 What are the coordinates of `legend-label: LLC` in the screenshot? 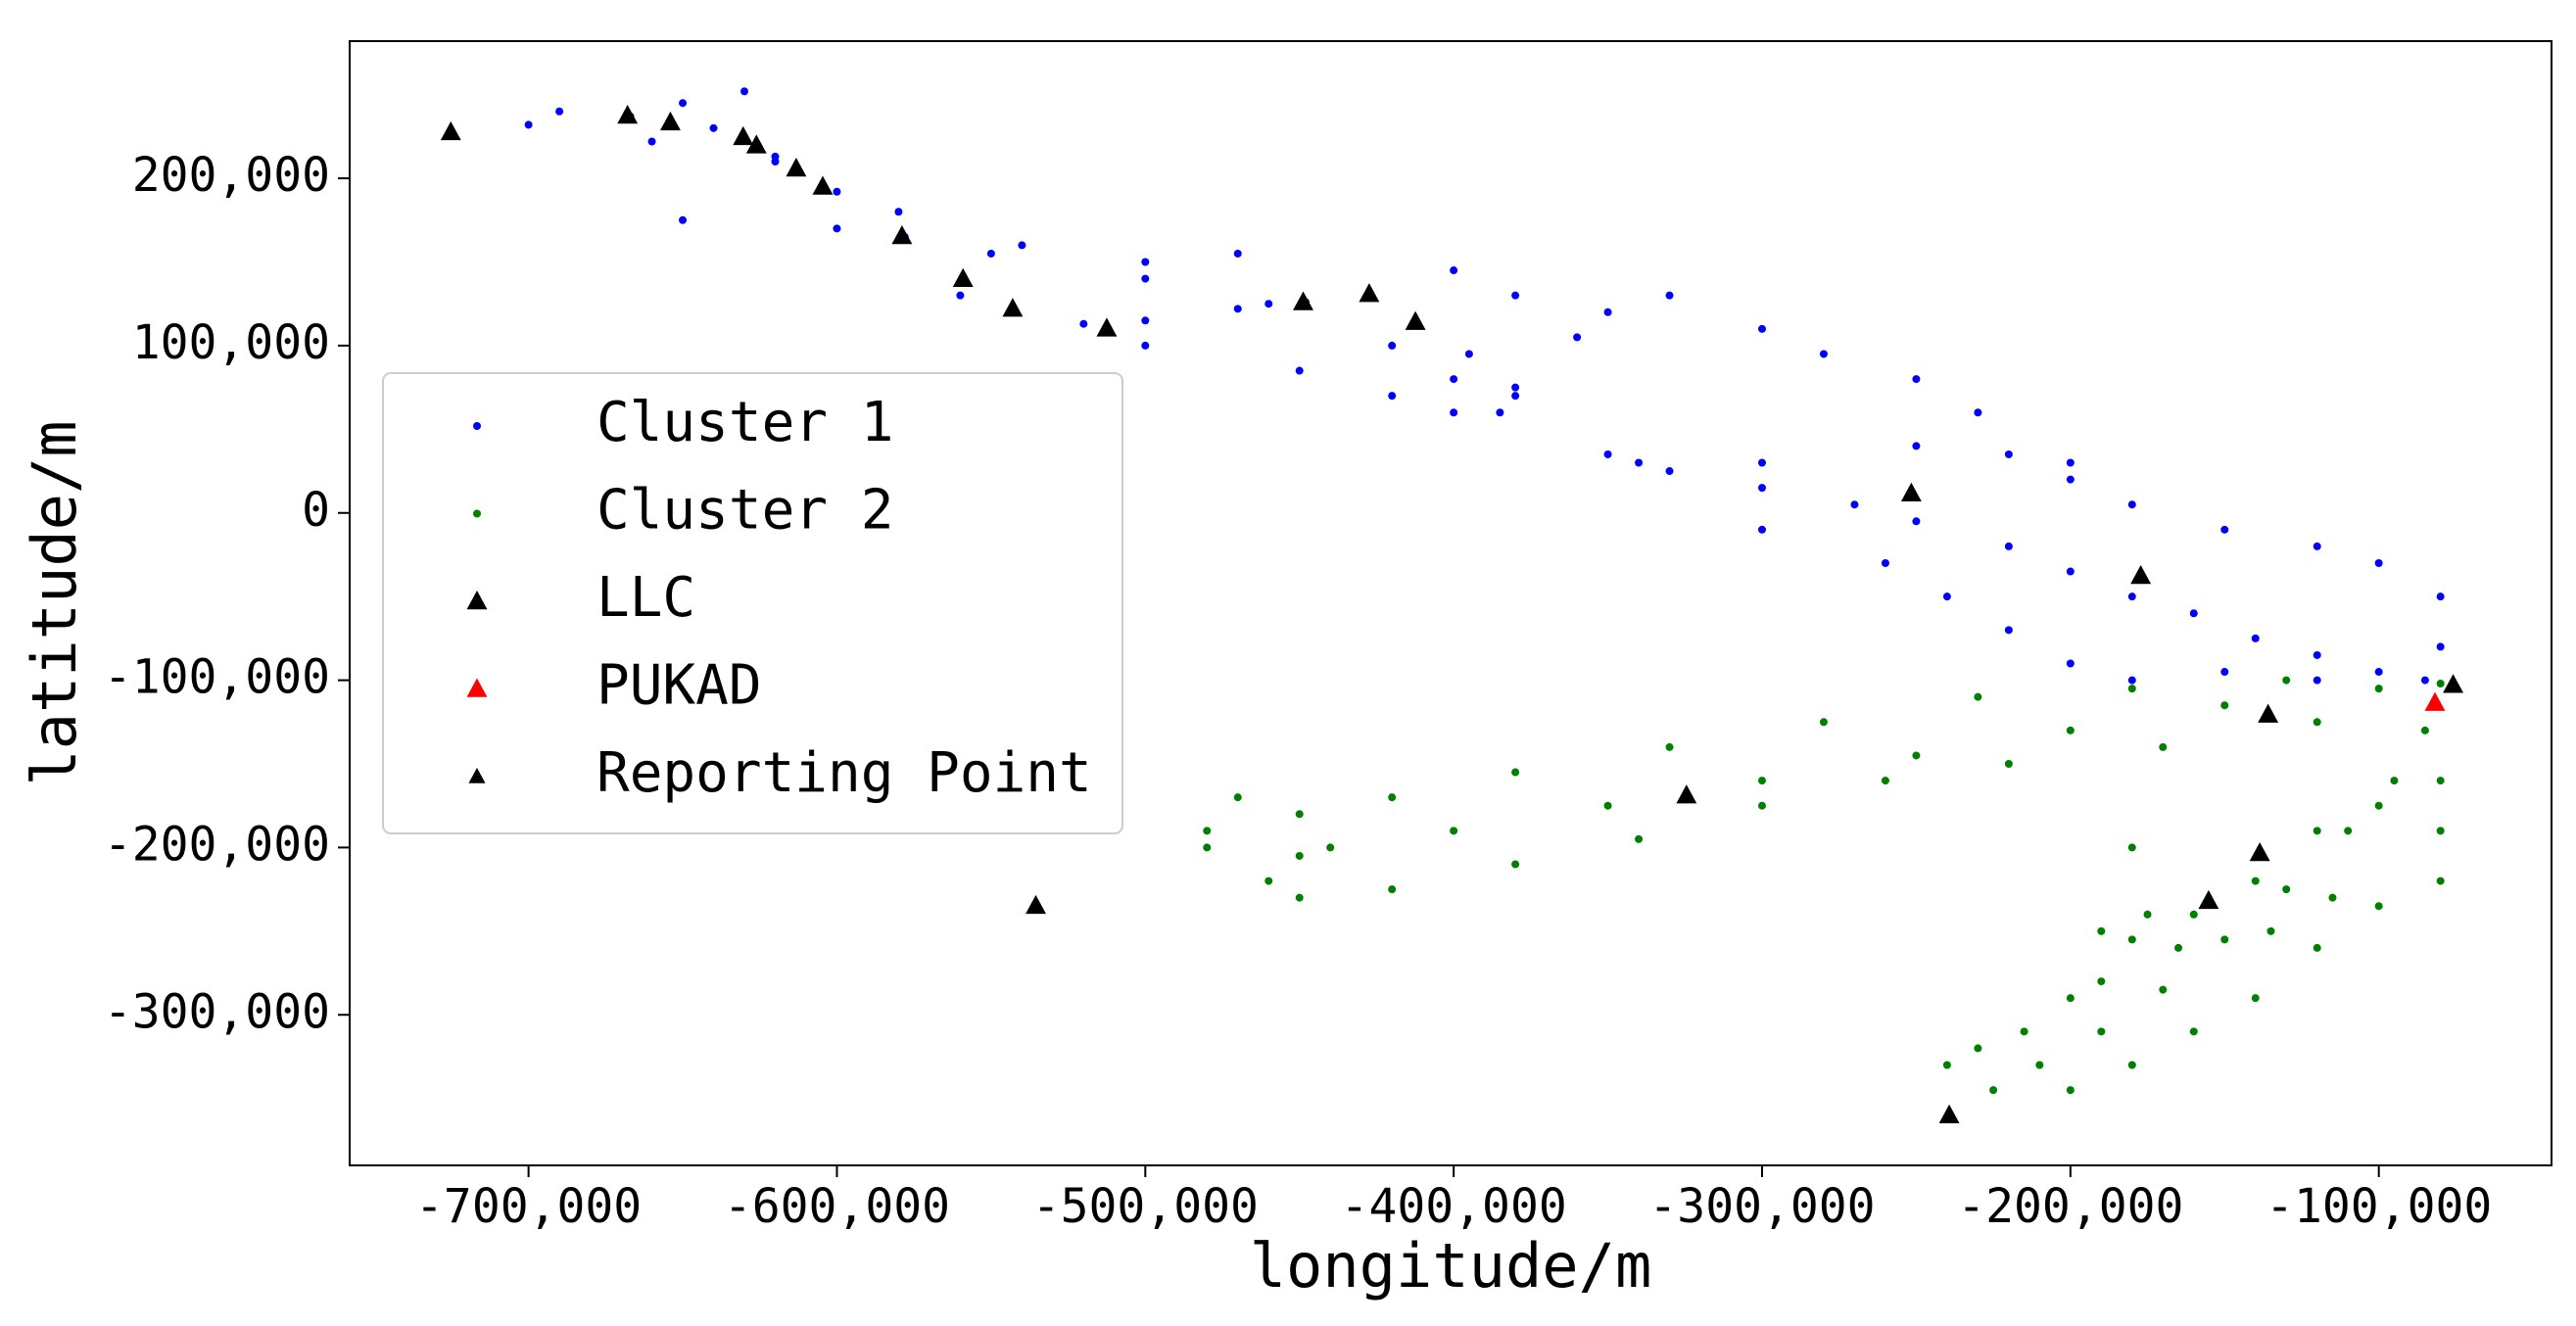 It's located at (646, 598).